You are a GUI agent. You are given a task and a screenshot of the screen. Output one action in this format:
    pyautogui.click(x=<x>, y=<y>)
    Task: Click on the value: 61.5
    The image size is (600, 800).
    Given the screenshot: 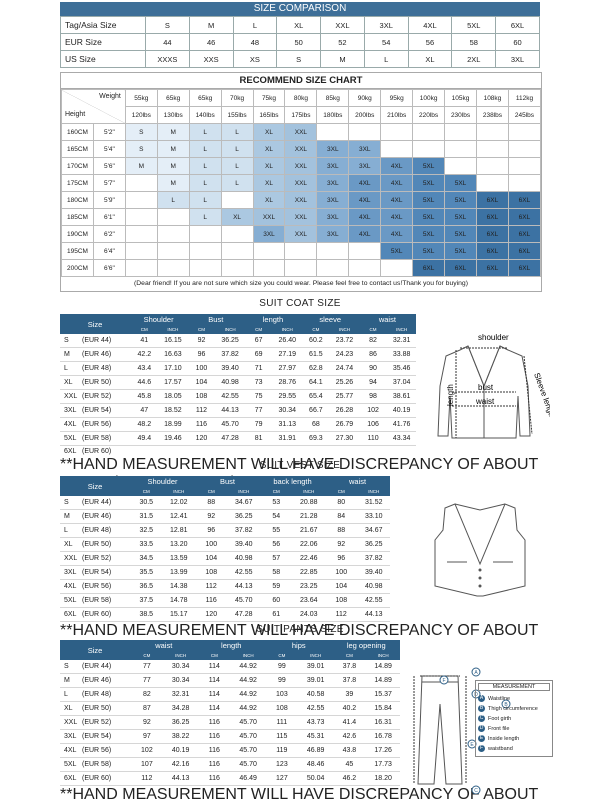 What is the action you would take?
    pyautogui.click(x=316, y=354)
    